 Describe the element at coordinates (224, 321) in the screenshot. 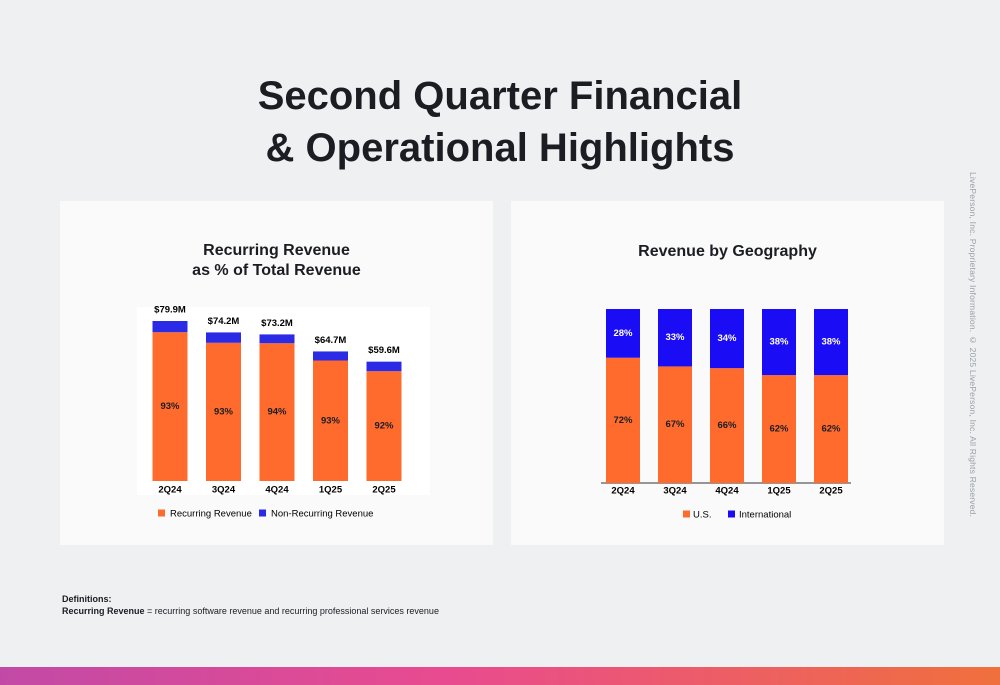

I see `total-label: $74.2M` at that location.